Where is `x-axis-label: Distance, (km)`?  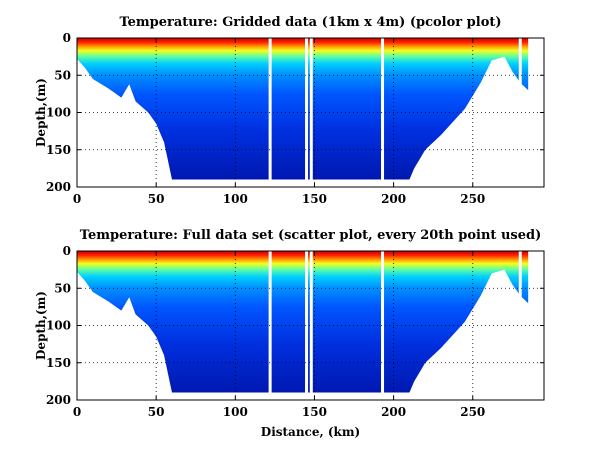 x-axis-label: Distance, (km) is located at coordinates (310, 432).